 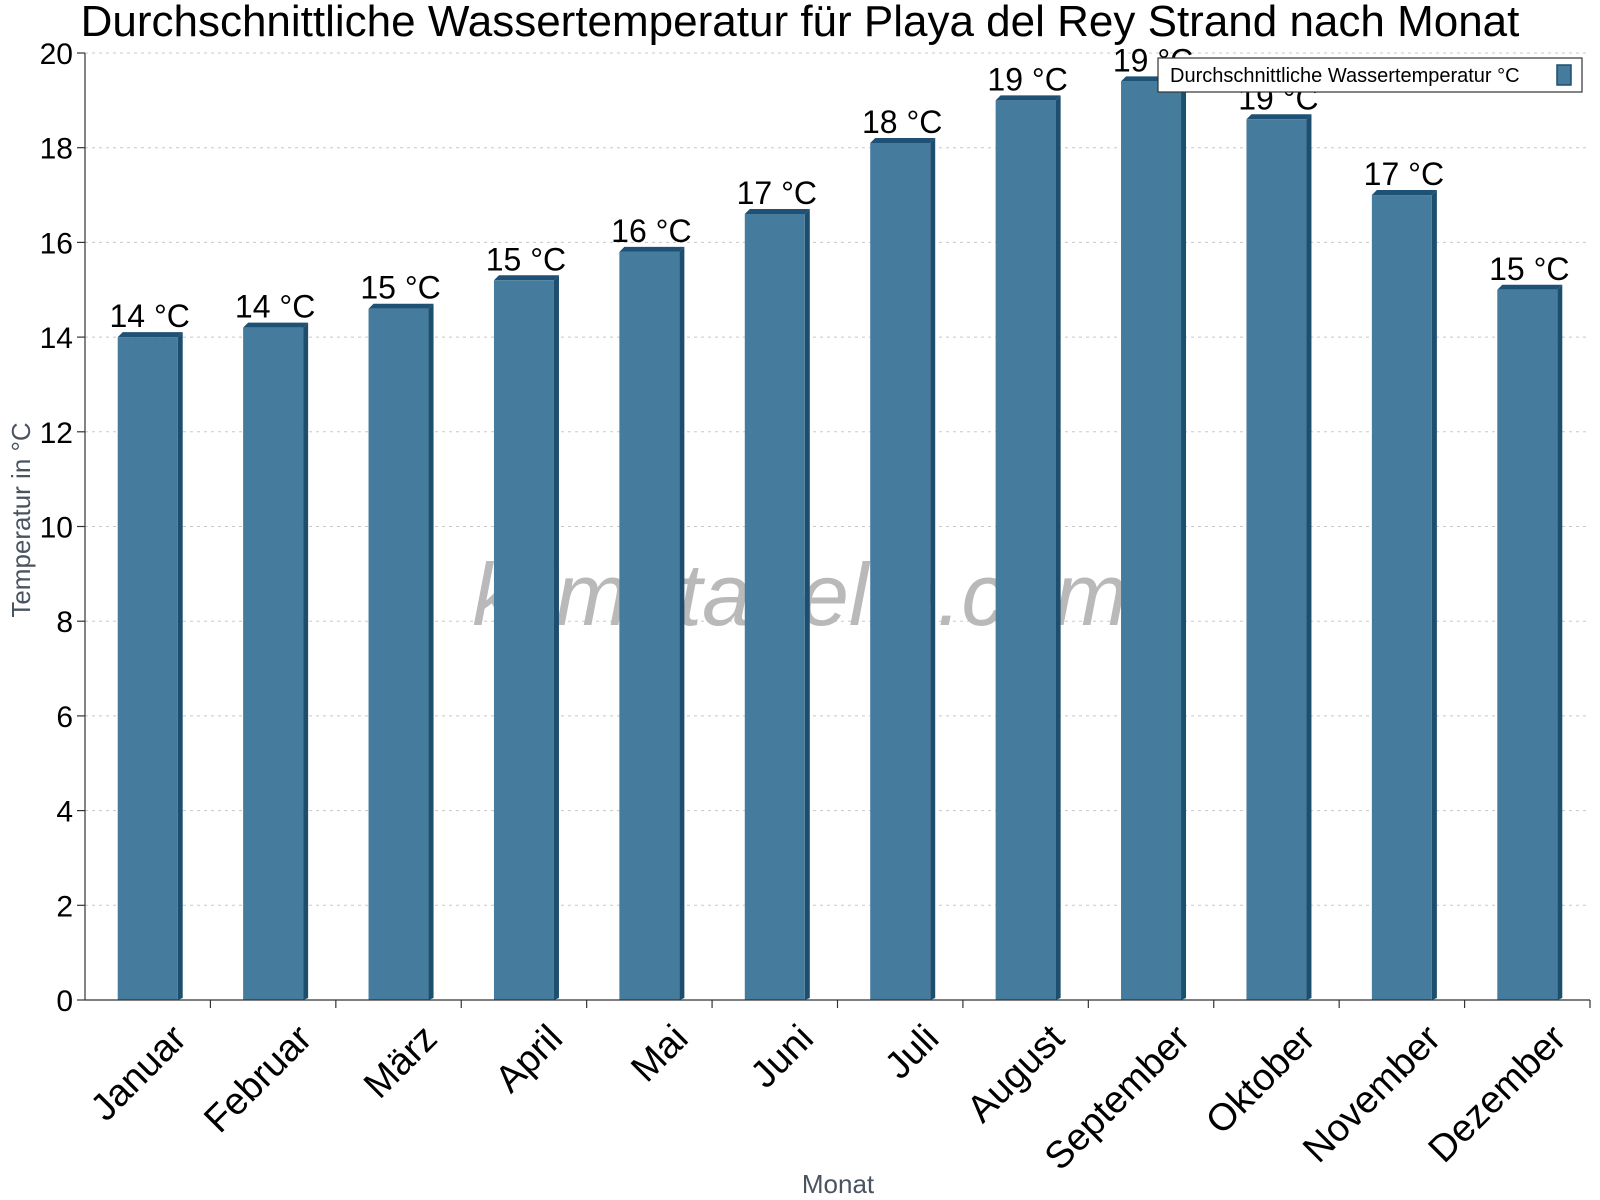 I want to click on y-tick-label: 0, so click(x=64, y=1001).